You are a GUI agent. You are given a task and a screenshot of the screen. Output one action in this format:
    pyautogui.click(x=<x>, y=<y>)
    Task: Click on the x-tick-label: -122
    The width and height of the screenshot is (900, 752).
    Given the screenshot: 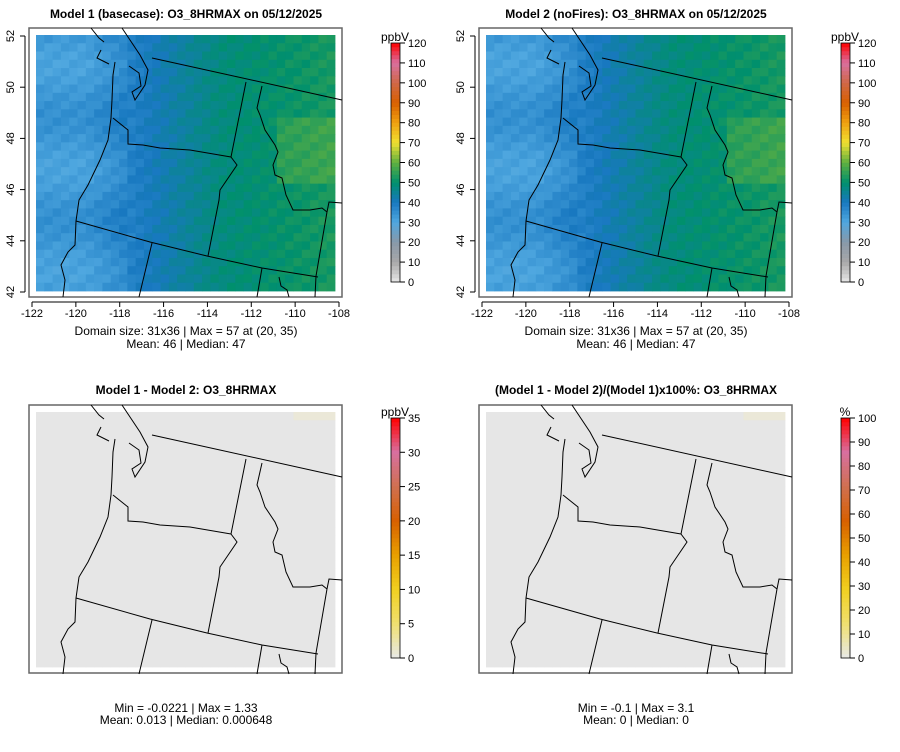 What is the action you would take?
    pyautogui.click(x=32, y=314)
    